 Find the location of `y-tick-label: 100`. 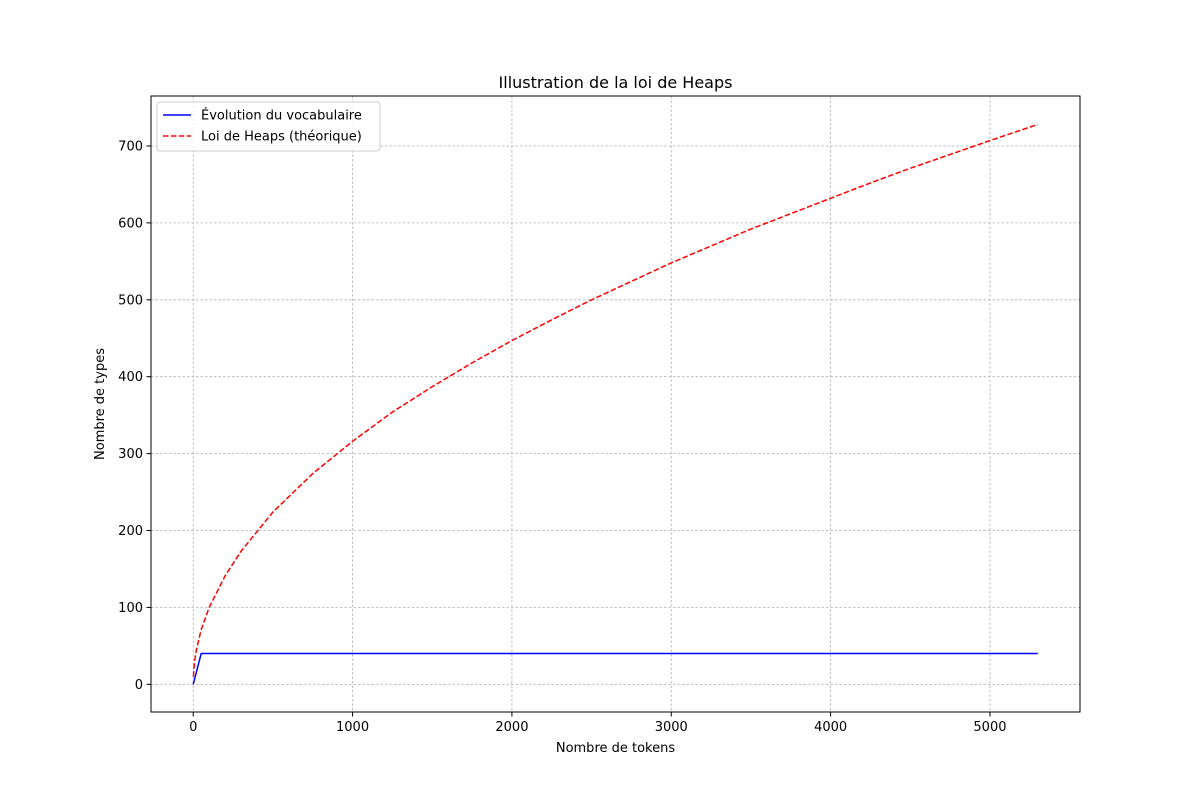

y-tick-label: 100 is located at coordinates (130, 608).